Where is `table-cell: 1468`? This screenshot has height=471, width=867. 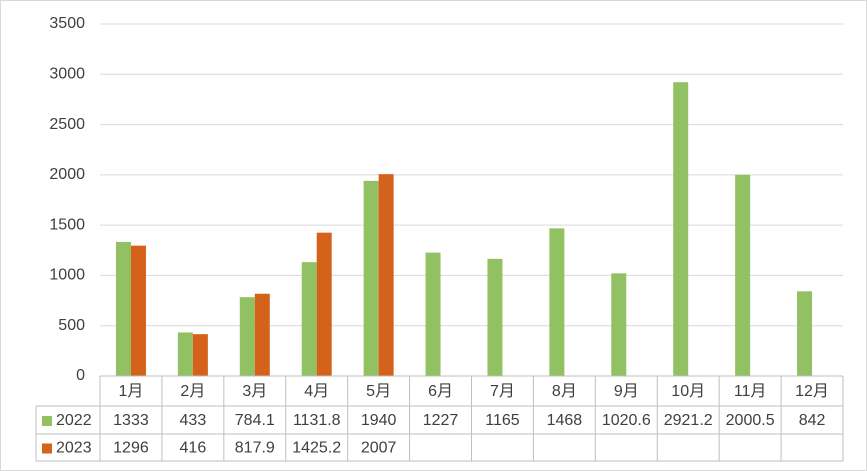 table-cell: 1468 is located at coordinates (565, 420).